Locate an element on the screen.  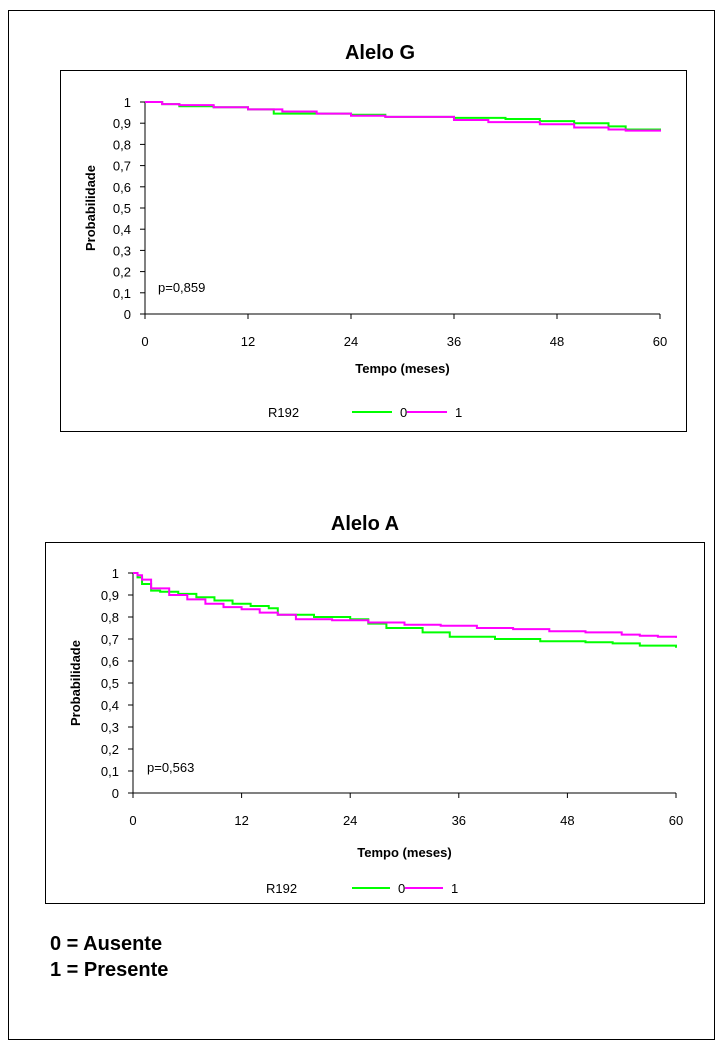
chart-title-alelo-a: Alelo A is located at coordinates (365, 524).